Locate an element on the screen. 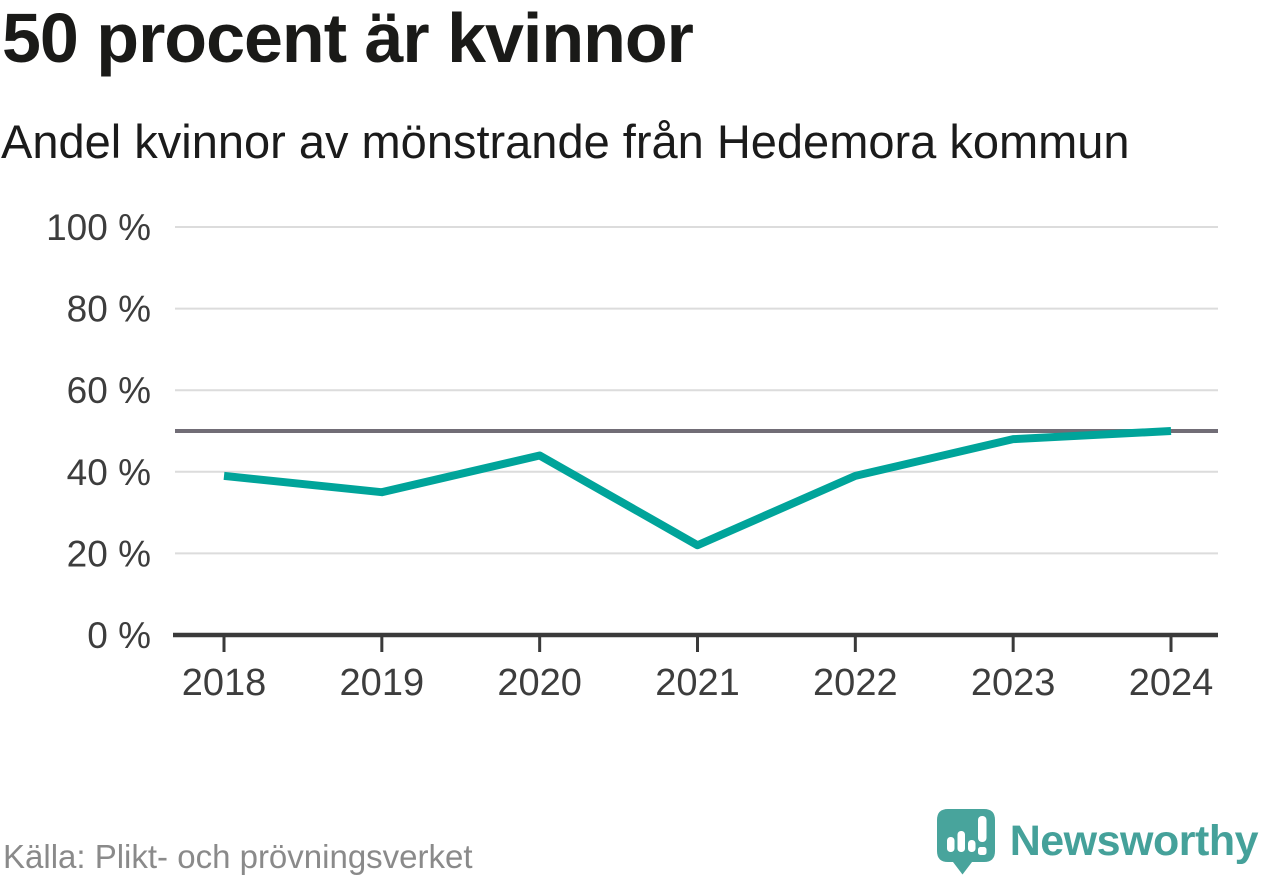 This screenshot has height=879, width=1262. svg-text: 40 % is located at coordinates (109, 472).